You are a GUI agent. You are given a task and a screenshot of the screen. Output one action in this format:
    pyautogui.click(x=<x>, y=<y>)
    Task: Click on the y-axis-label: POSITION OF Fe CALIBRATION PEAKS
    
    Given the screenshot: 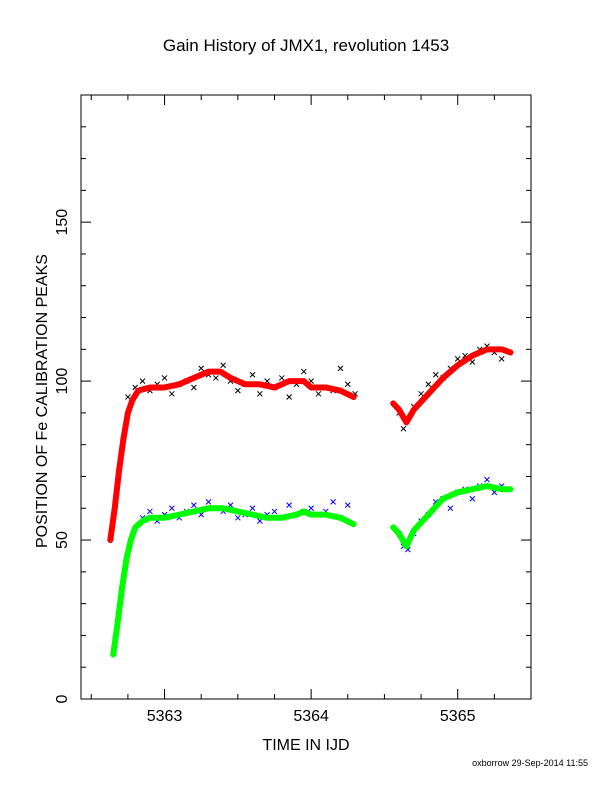 What is the action you would take?
    pyautogui.click(x=42, y=401)
    